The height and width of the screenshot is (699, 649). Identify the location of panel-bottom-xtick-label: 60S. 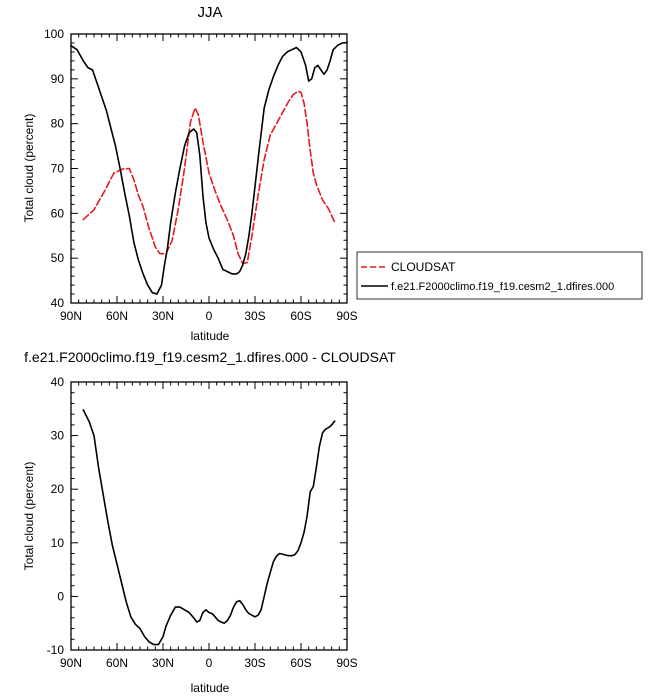
(300, 663).